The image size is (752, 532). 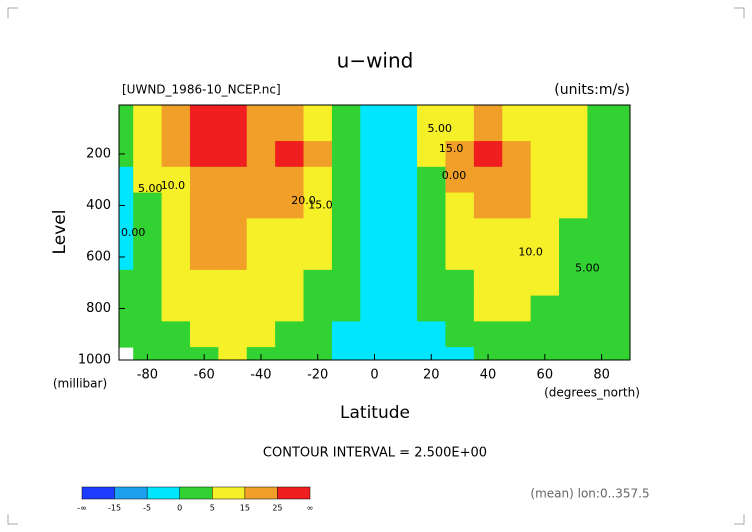 I want to click on note: (mean) lon:0..357.5, so click(x=589, y=494).